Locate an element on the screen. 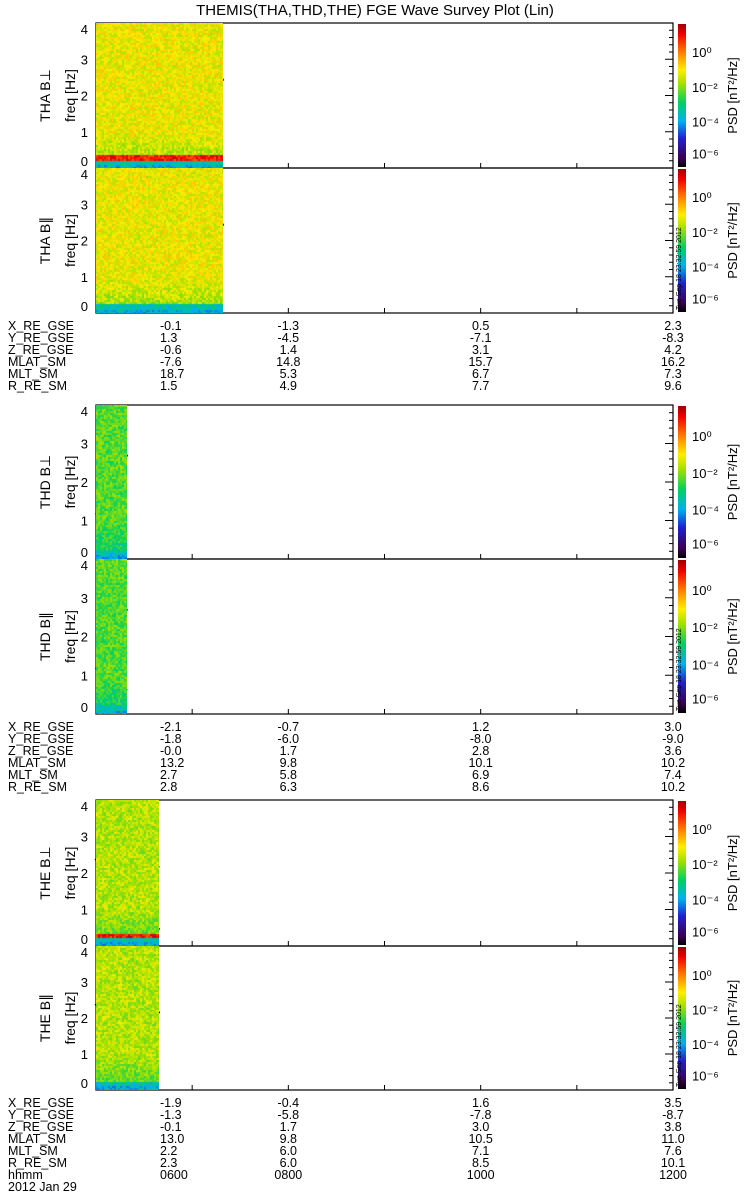 This screenshot has height=1200, width=750. ephemeris-value: 6.0 is located at coordinates (288, 1163).